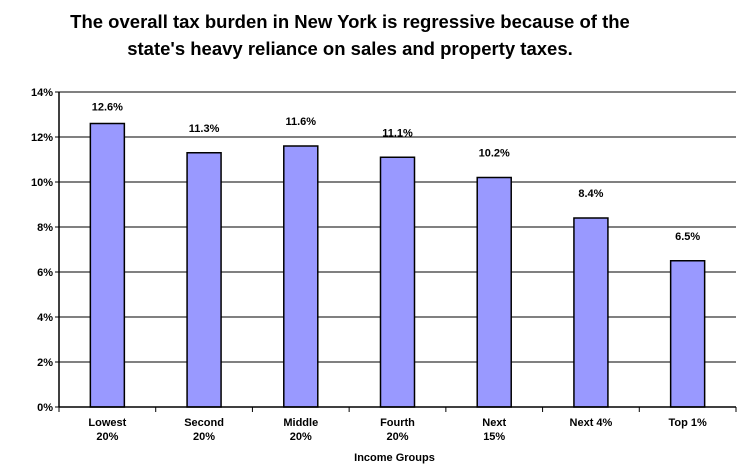 The height and width of the screenshot is (467, 750). Describe the element at coordinates (107, 430) in the screenshot. I see `x-tick-label: Lowest 20%` at that location.